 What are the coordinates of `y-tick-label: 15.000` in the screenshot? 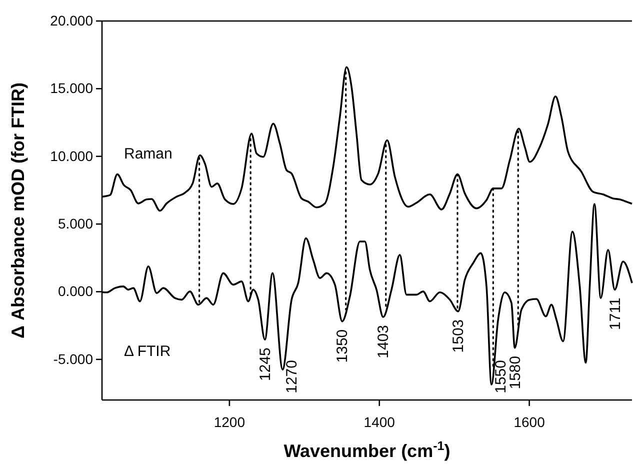 It's located at (72, 88).